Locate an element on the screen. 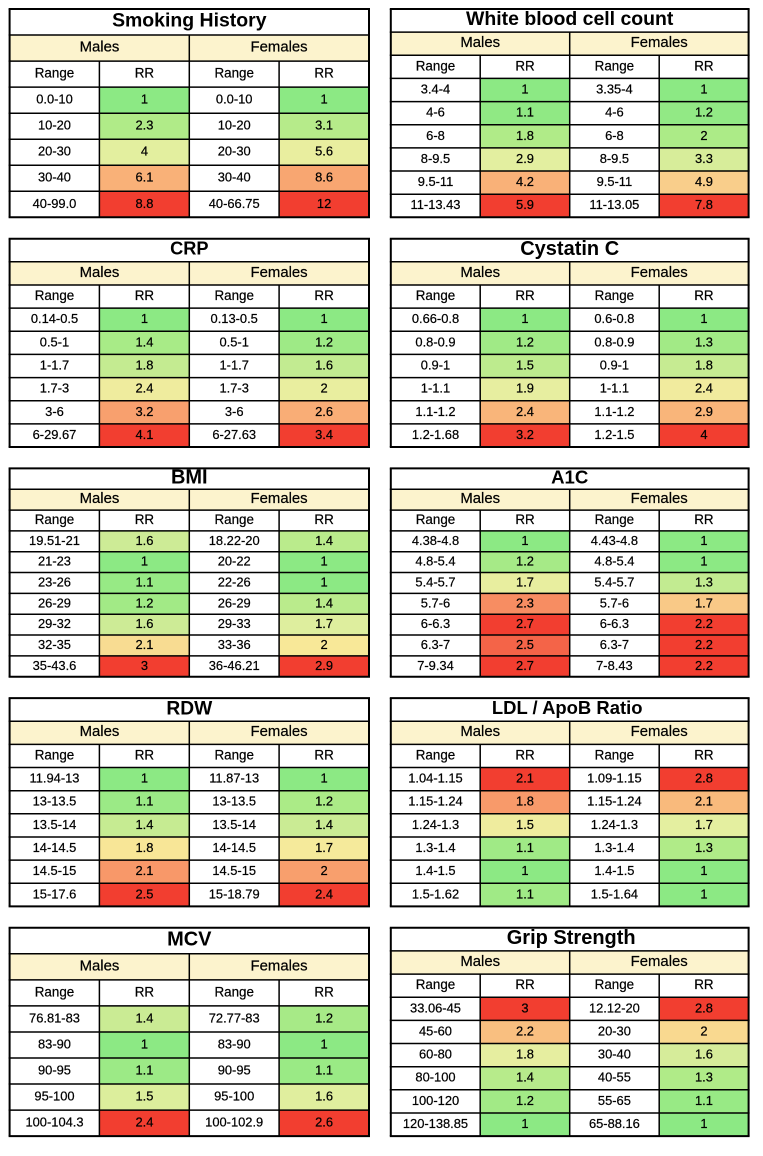 The image size is (763, 1156). svg-text: 6-8 is located at coordinates (614, 135).